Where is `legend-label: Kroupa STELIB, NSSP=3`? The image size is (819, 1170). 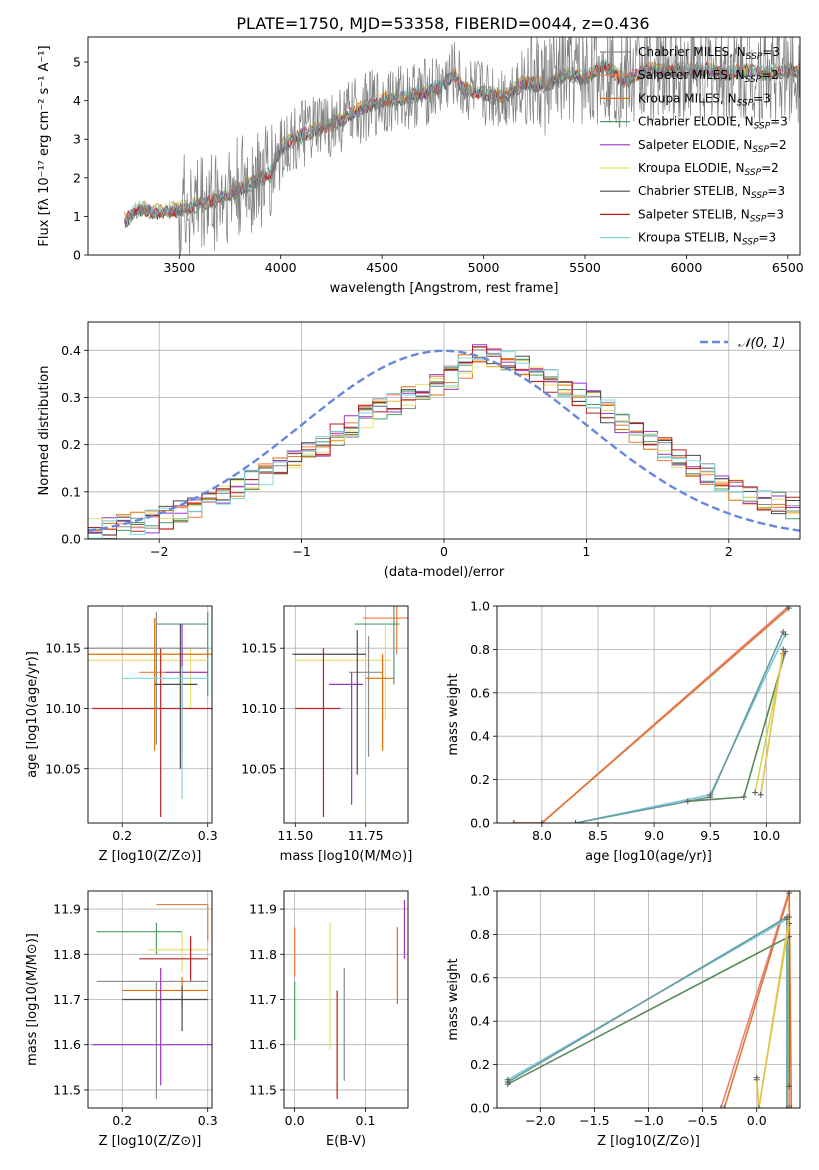 legend-label: Kroupa STELIB, NSSP=3 is located at coordinates (707, 239).